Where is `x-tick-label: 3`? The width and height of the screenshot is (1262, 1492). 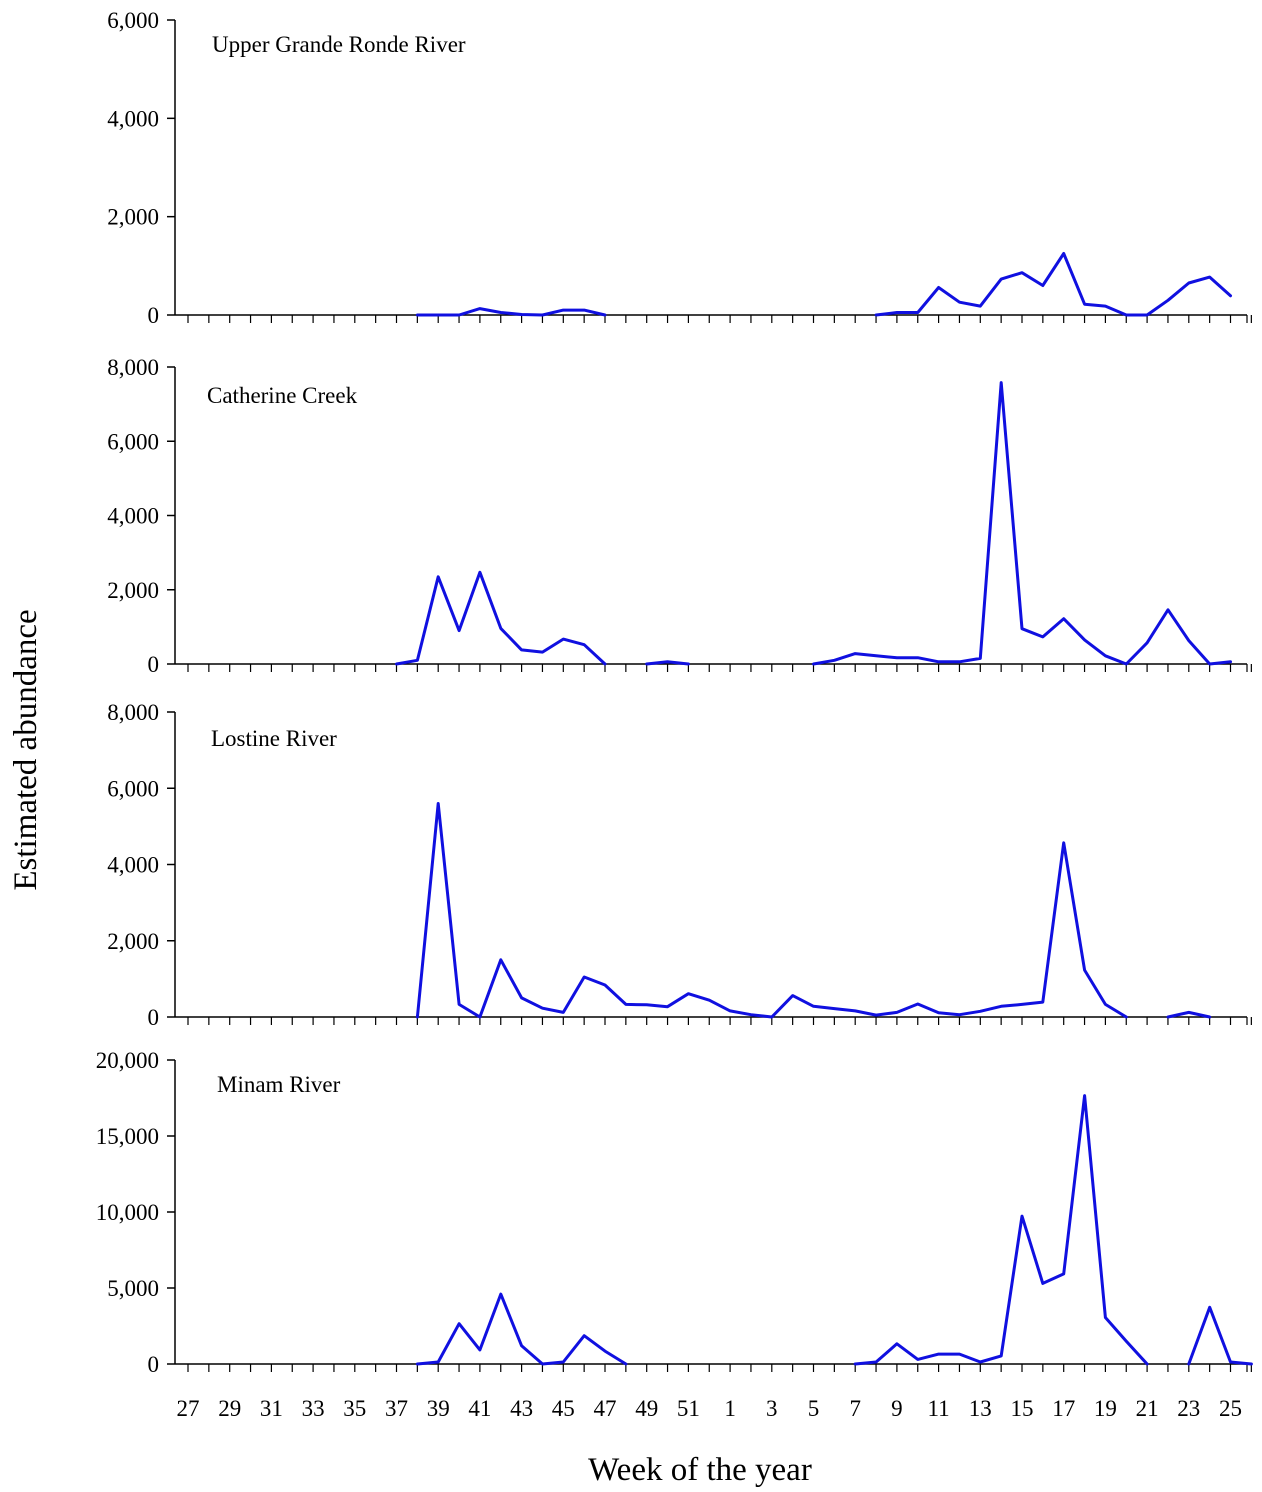 x-tick-label: 3 is located at coordinates (772, 1408).